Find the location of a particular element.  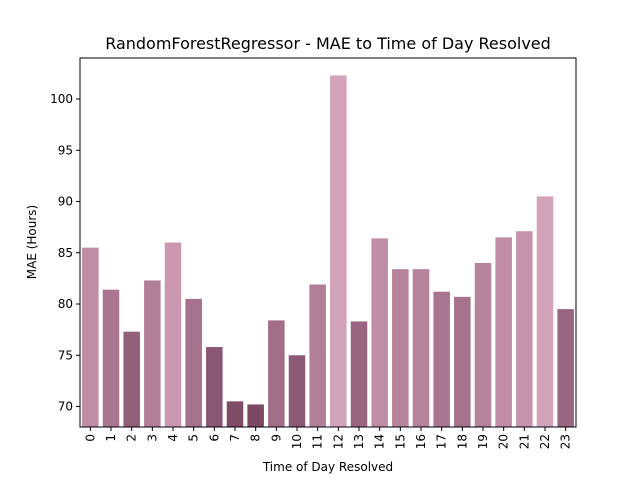

y-tick-label: 75 is located at coordinates (65, 355).